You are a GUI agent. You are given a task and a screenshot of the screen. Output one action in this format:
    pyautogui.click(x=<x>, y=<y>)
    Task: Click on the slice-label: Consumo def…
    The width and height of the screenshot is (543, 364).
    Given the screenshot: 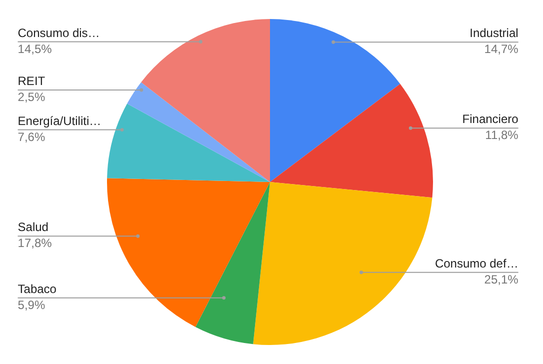 What is the action you would take?
    pyautogui.click(x=476, y=263)
    